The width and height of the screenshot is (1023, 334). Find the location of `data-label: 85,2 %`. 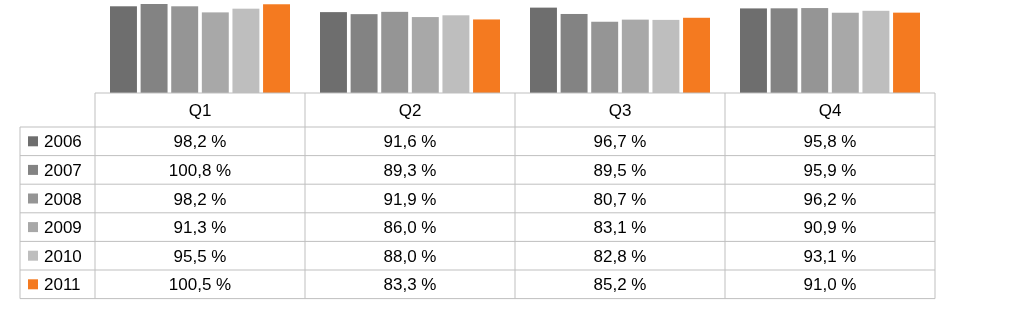

data-label: 85,2 % is located at coordinates (620, 285).